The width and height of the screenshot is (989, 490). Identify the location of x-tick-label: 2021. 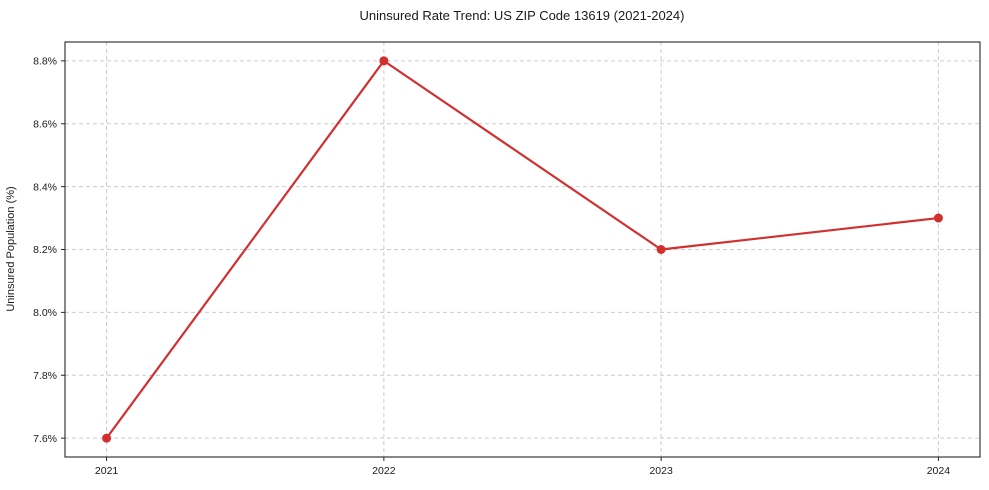
(107, 471).